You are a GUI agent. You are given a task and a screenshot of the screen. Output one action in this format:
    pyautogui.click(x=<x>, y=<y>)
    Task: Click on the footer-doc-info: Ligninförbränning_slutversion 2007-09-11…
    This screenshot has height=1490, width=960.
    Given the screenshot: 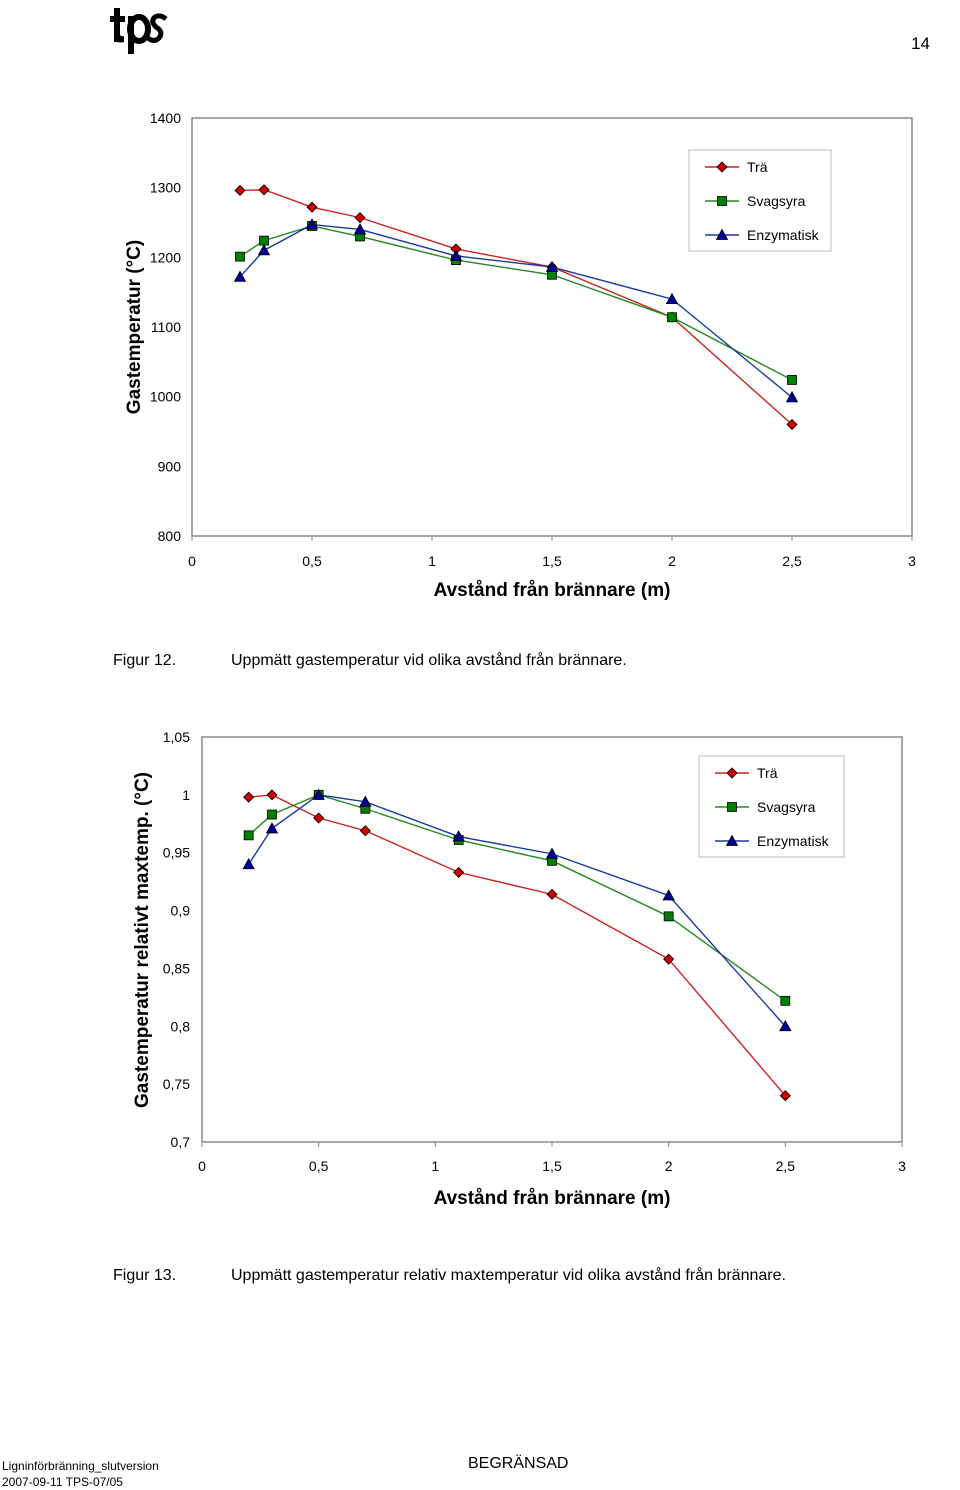 What is the action you would take?
    pyautogui.click(x=80, y=1474)
    